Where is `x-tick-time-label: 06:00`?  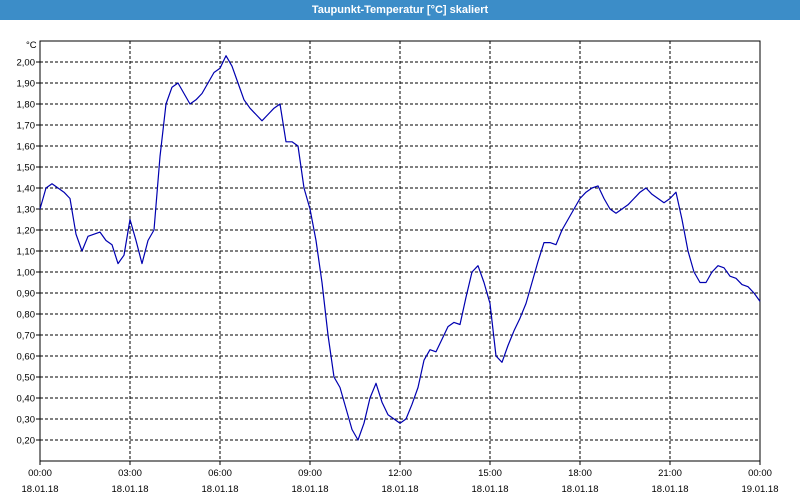
x-tick-time-label: 06:00 is located at coordinates (220, 473).